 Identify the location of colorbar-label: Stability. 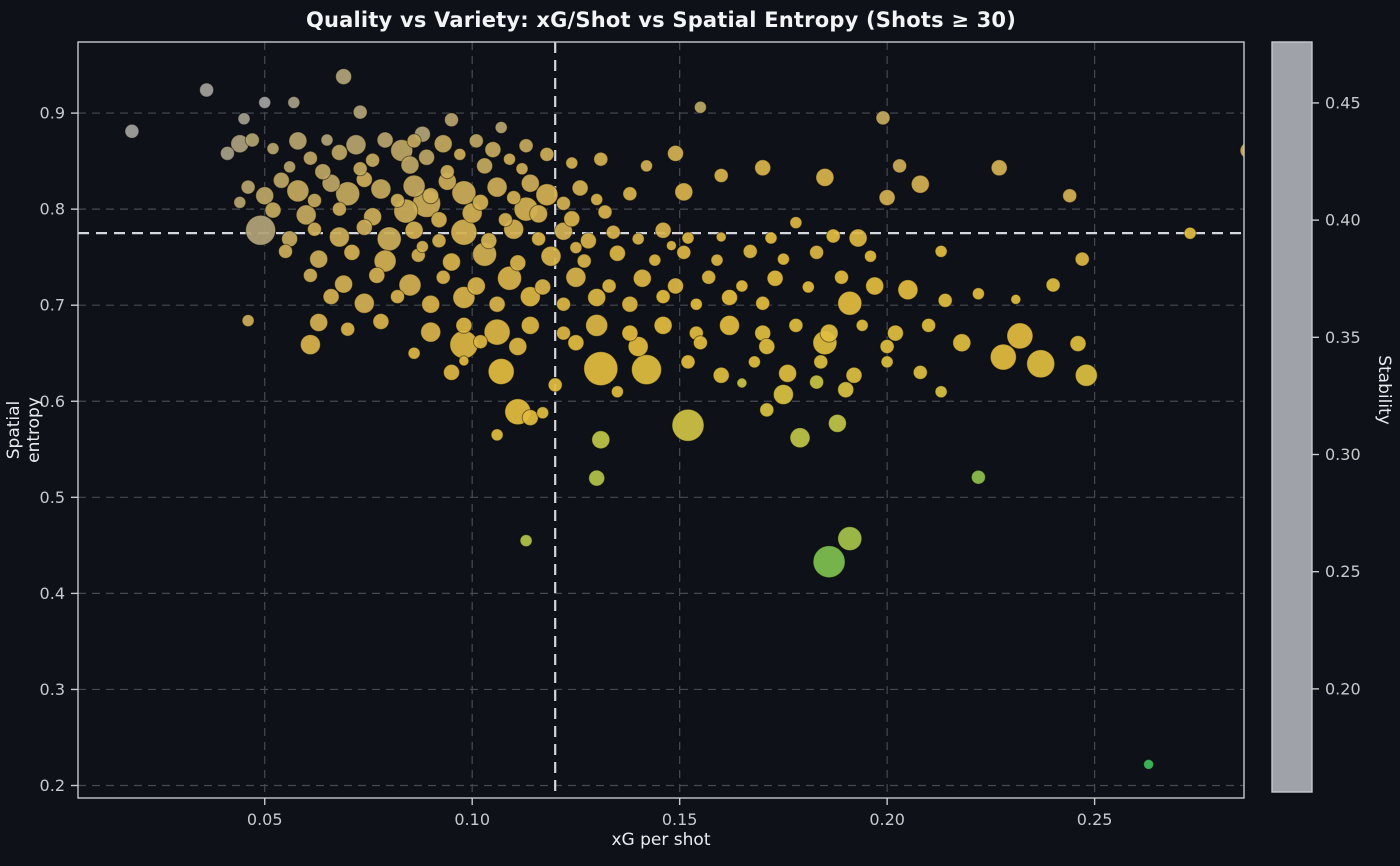
(1384, 390).